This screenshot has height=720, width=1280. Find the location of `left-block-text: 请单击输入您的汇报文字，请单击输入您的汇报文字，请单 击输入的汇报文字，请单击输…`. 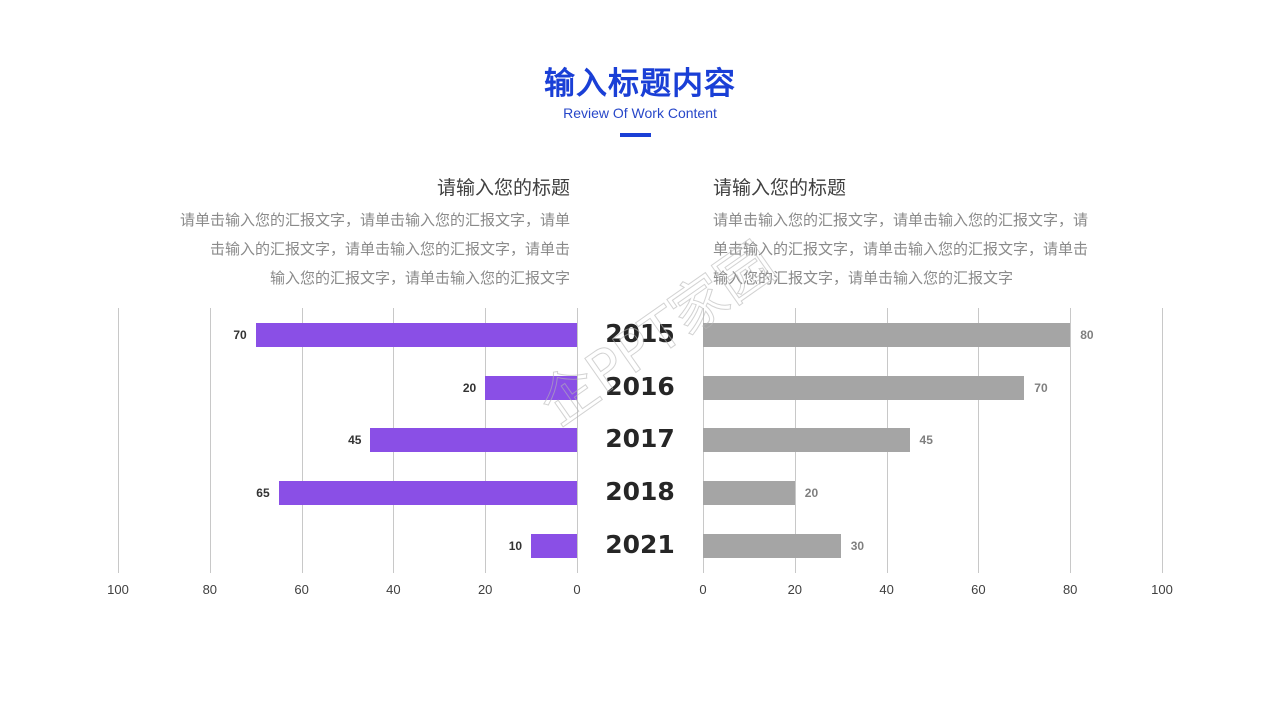

left-block-text: 请单击输入您的汇报文字，请单击输入您的汇报文字，请单 击输入的汇报文字，请单击输… is located at coordinates (360, 249).